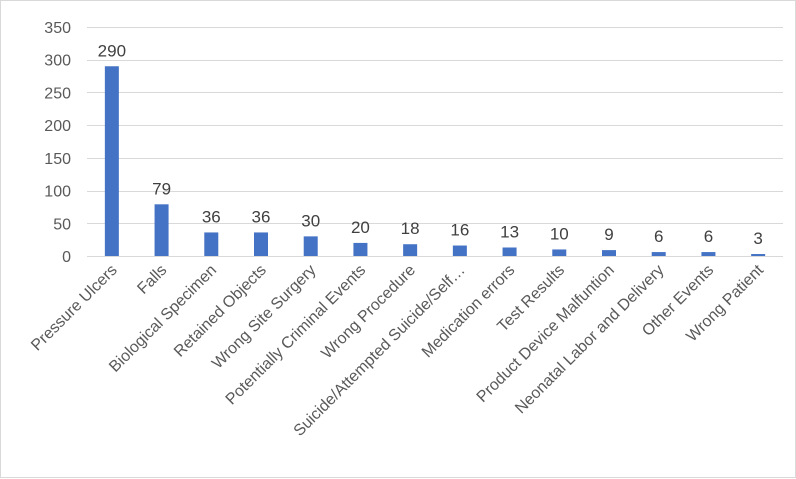  Describe the element at coordinates (360, 227) in the screenshot. I see `data-label: 20` at that location.